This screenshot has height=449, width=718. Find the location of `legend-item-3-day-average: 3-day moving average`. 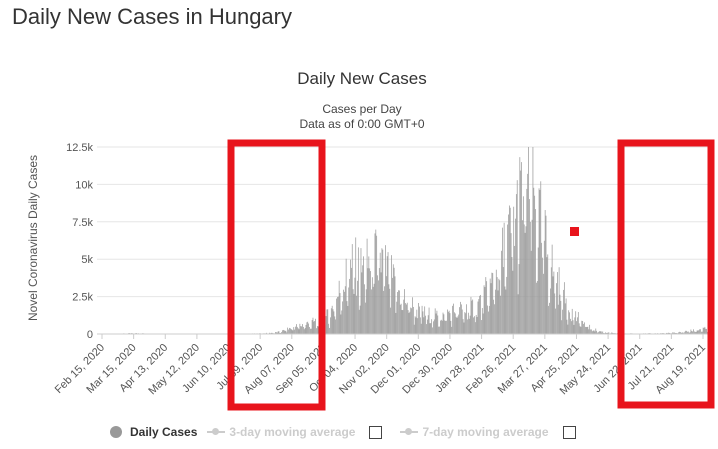

legend-item-3-day-average: 3-day moving average is located at coordinates (298, 432).